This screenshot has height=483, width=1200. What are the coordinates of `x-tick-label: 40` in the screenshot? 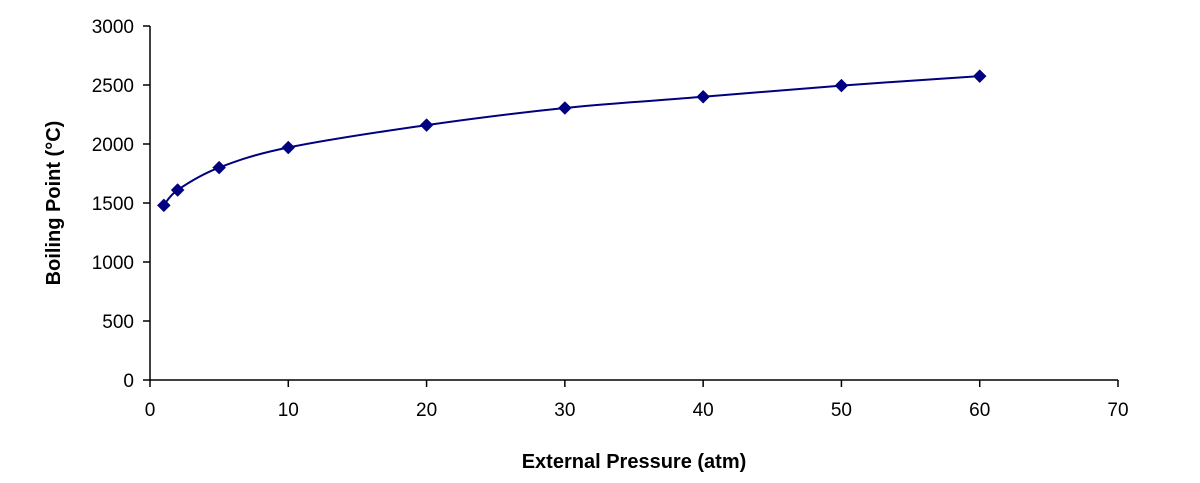 It's located at (703, 410).